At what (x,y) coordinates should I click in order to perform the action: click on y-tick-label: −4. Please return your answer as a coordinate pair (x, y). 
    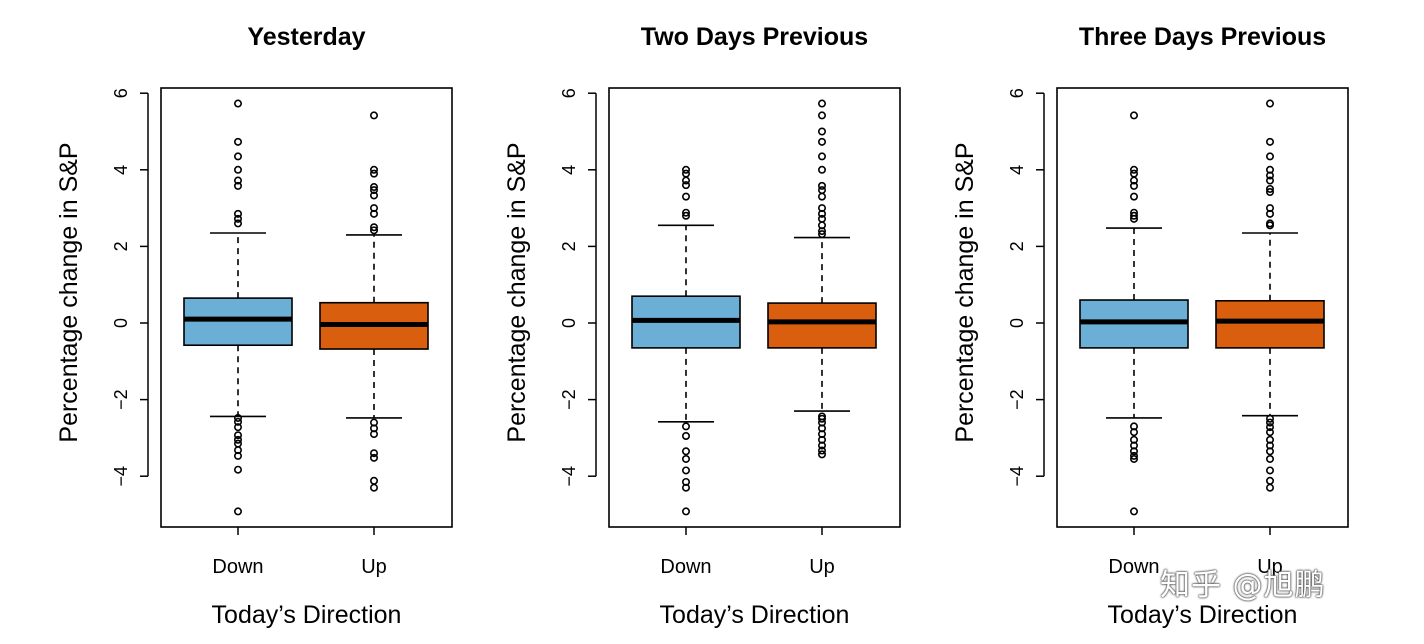
    Looking at the image, I should click on (121, 476).